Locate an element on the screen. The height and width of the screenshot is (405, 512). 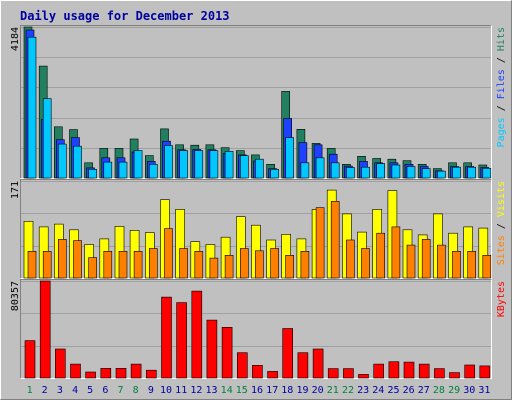
day-label-15: 15 is located at coordinates (242, 390).